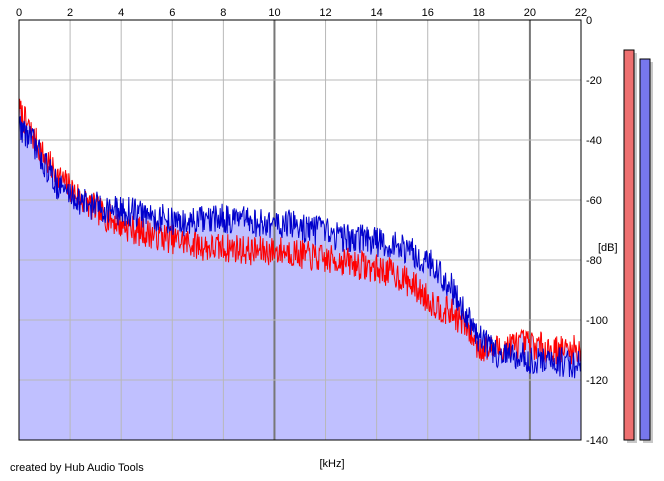 The width and height of the screenshot is (664, 481). Describe the element at coordinates (638, 246) in the screenshot. I see `level-meters` at that location.